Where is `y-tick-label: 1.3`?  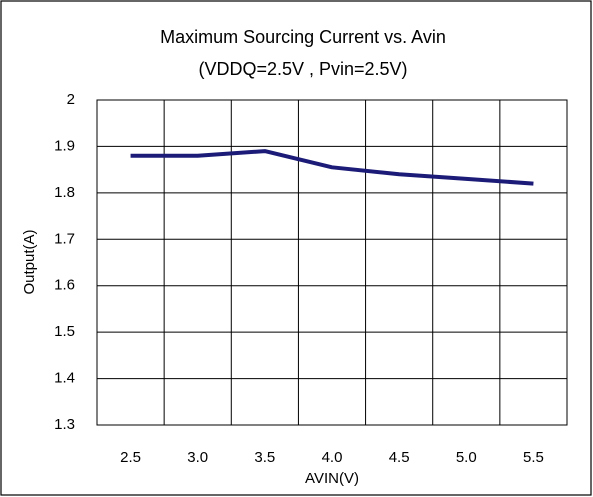
y-tick-label: 1.3 is located at coordinates (64, 424).